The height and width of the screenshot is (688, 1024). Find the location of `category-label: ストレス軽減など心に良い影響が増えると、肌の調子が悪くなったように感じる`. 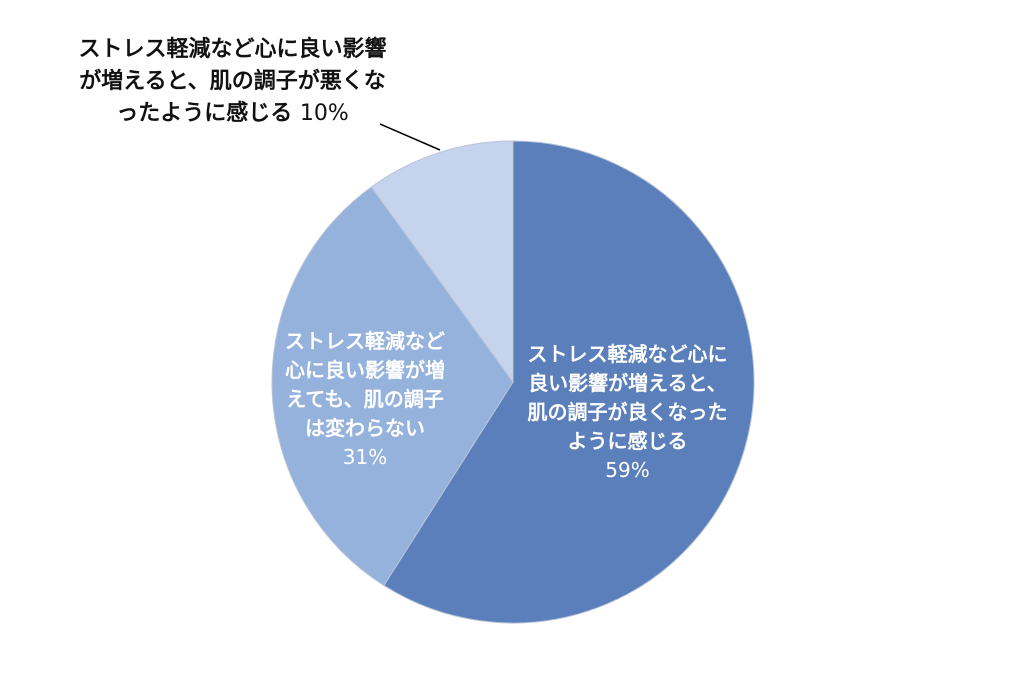

category-label: ストレス軽減など心に良い影響が増えると、肌の調子が悪くなったように感じる is located at coordinates (232, 81).